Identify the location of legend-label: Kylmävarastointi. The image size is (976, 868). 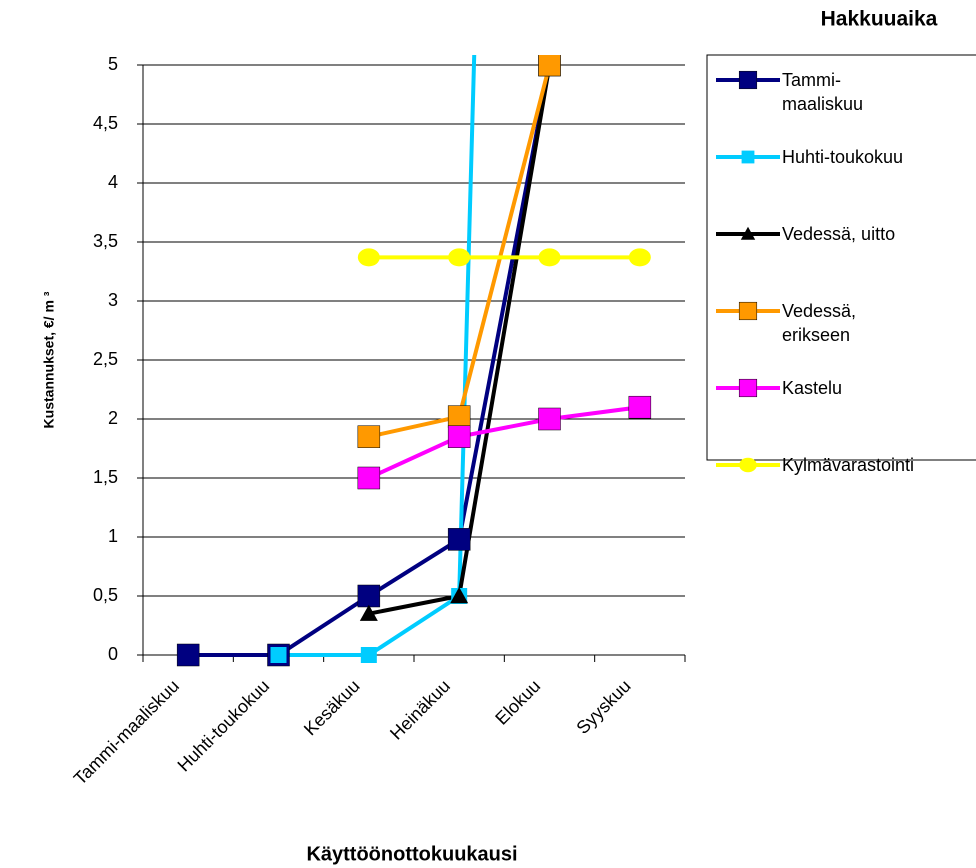
(848, 465).